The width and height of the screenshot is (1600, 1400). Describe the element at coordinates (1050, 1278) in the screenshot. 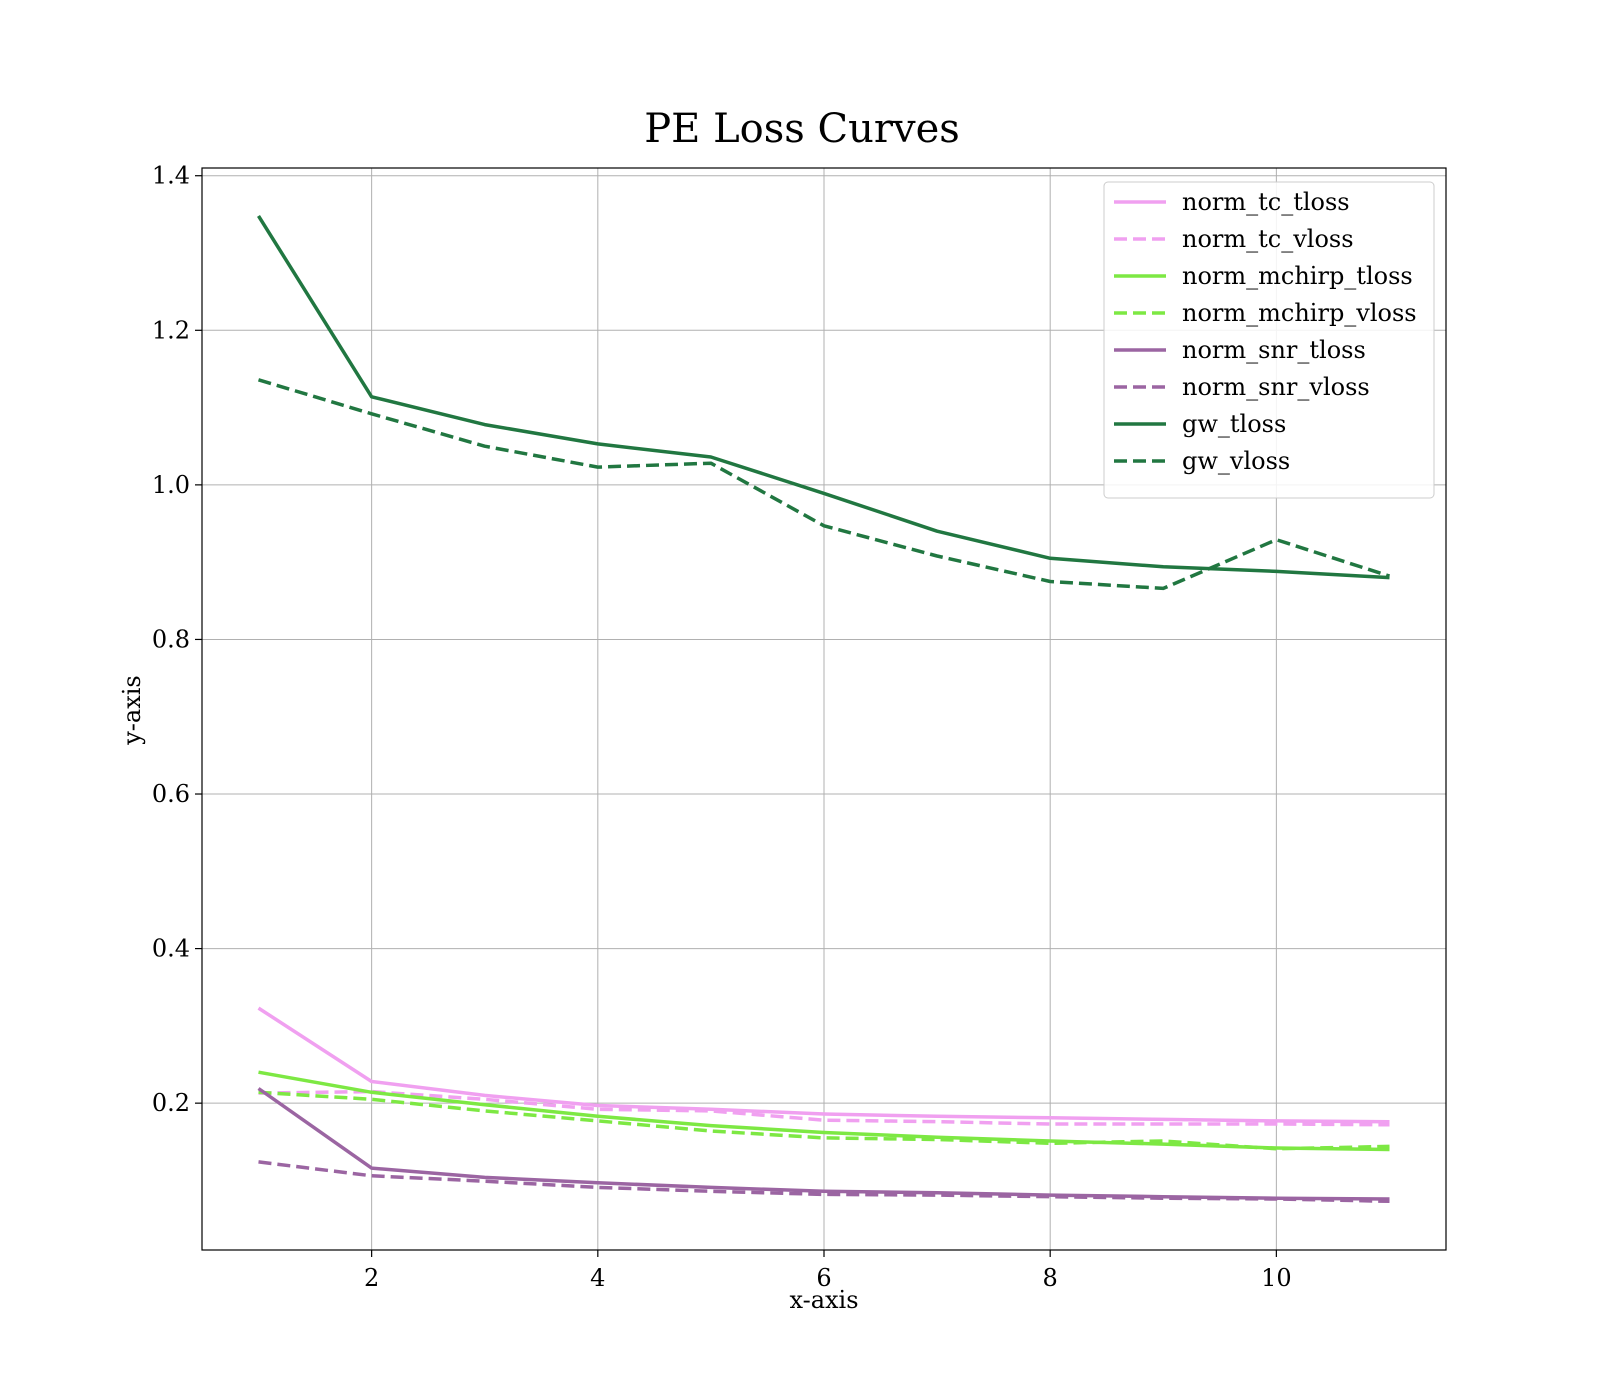

I see `x-tick-label: 8` at that location.